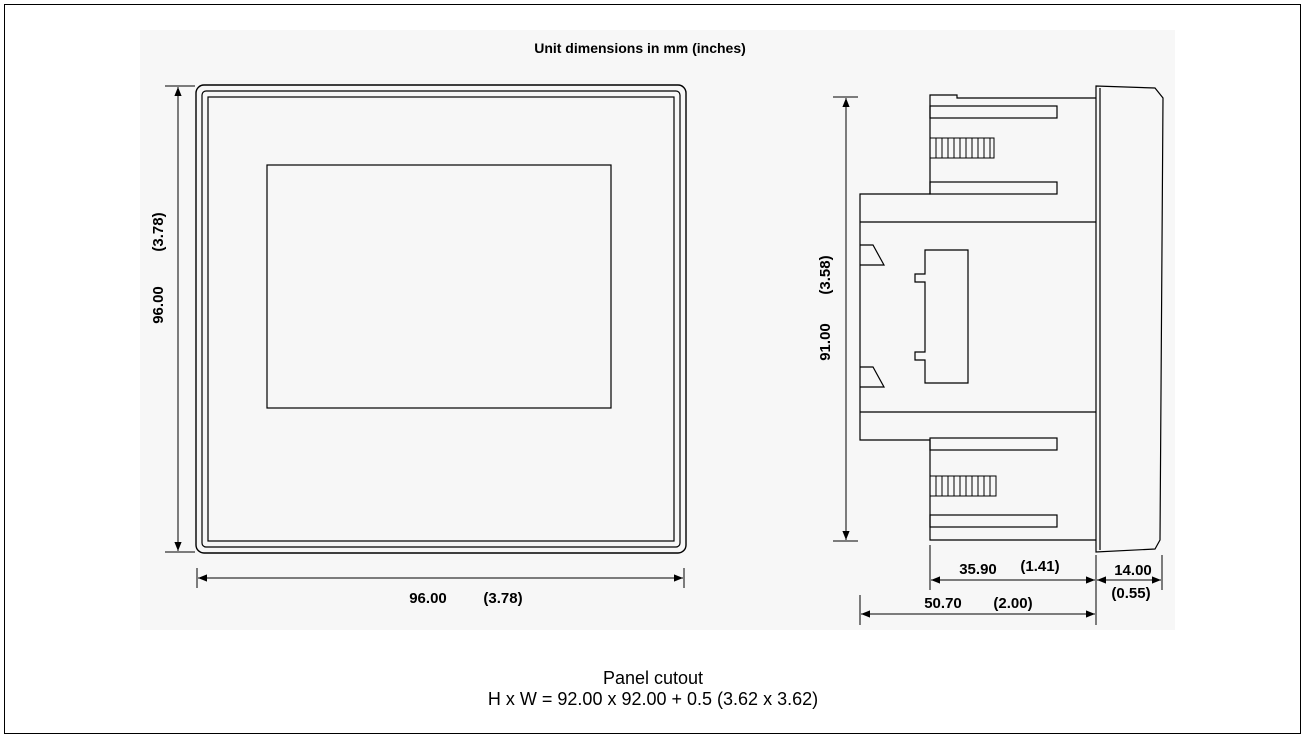 The height and width of the screenshot is (738, 1306). I want to click on total-depth-mm: 50.70, so click(943, 603).